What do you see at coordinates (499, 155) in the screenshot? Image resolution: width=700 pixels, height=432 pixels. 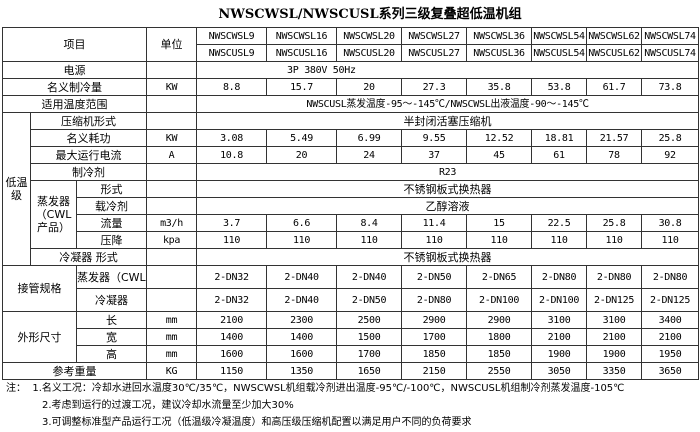 I see `value-cell: 45` at bounding box center [499, 155].